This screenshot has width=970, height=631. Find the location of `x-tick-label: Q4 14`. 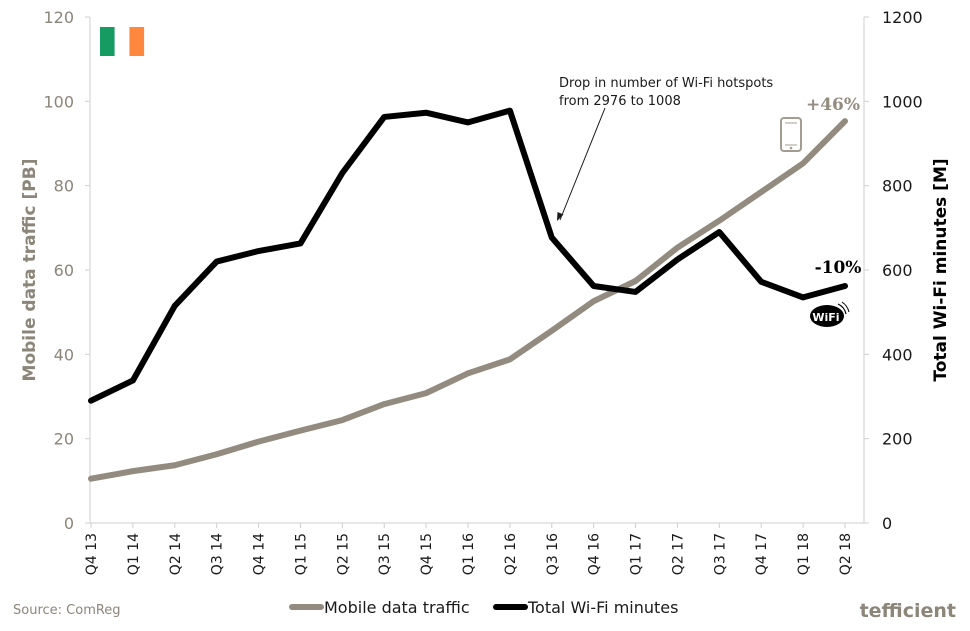

x-tick-label: Q4 14 is located at coordinates (260, 554).